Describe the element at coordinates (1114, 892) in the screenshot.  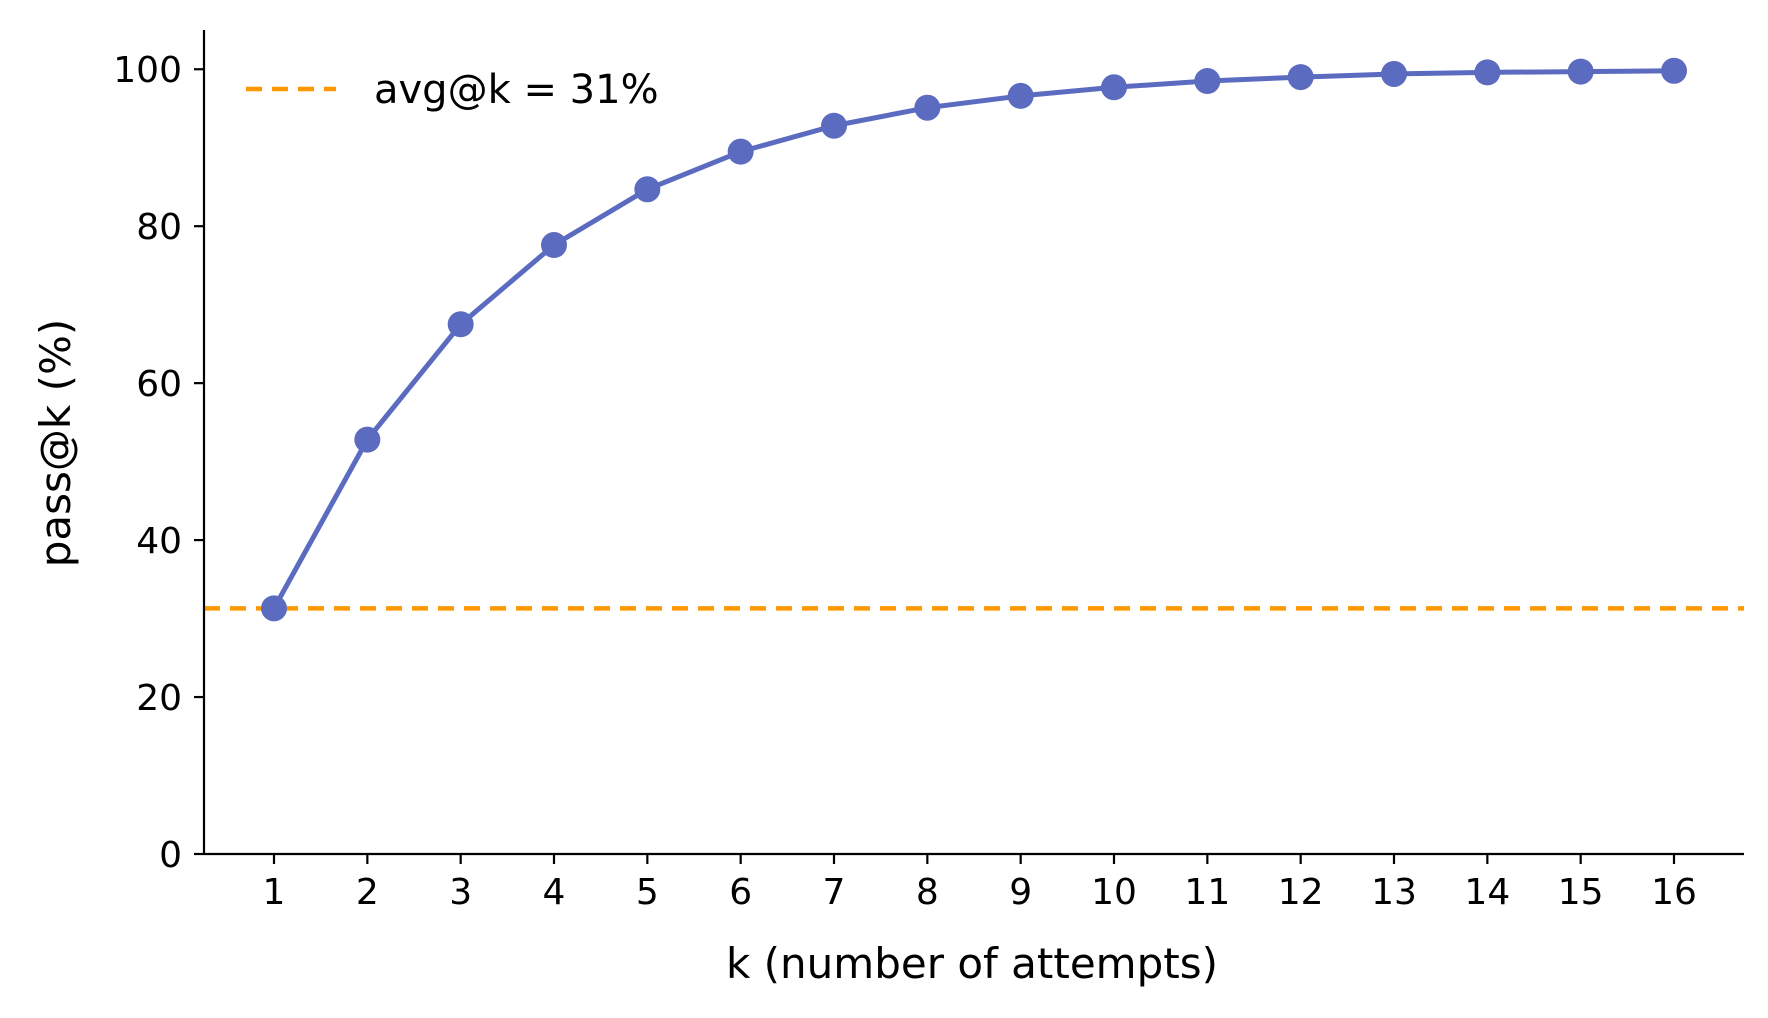
I see `x-tick-label-10: 10` at that location.